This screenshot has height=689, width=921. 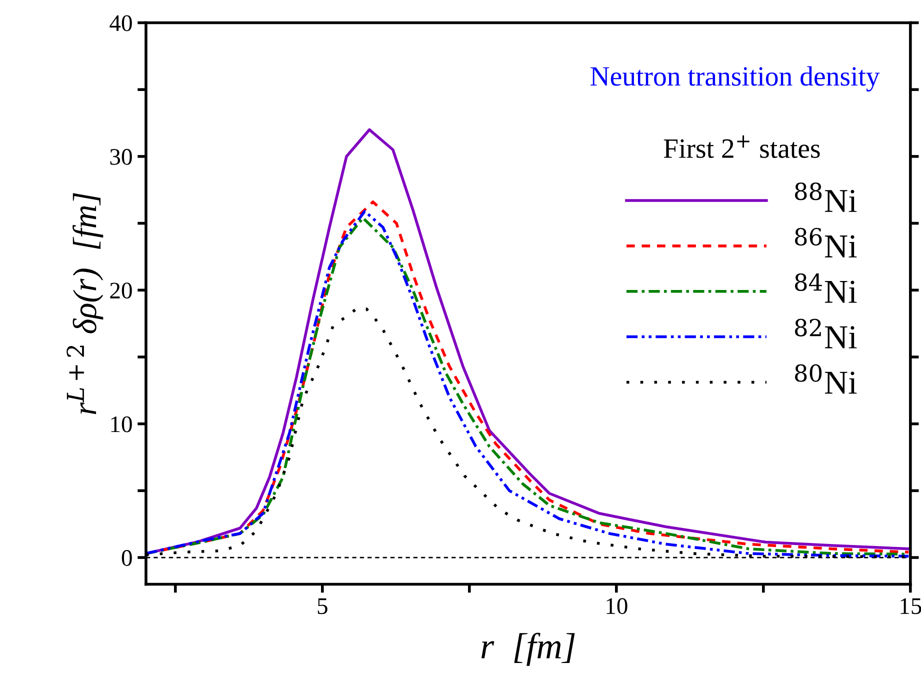 What do you see at coordinates (826, 379) in the screenshot?
I see `legend-label: $^{80}$Ni` at bounding box center [826, 379].